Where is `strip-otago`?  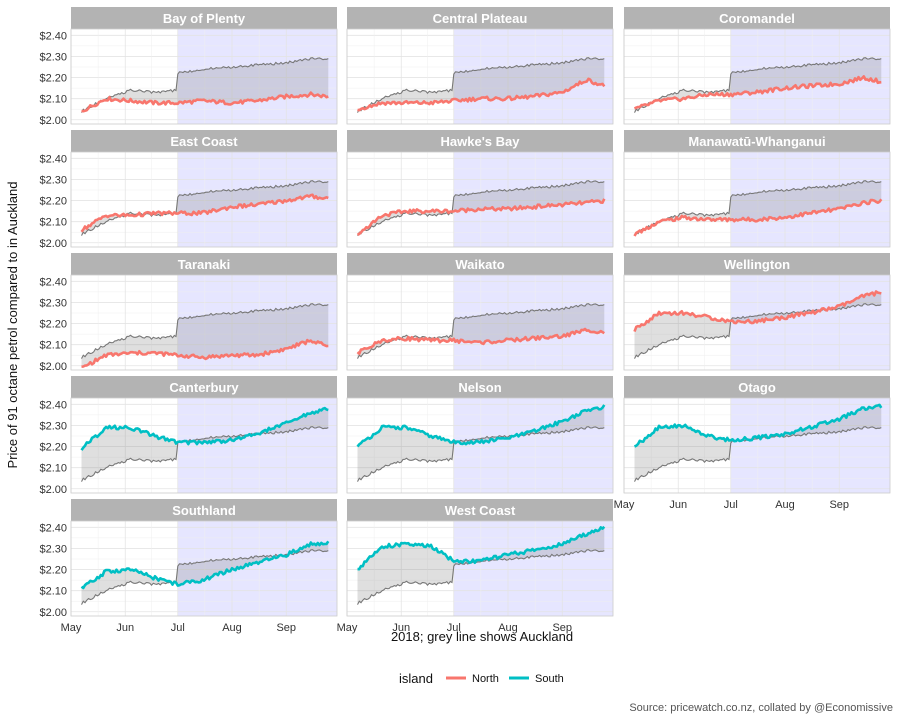
strip-otago is located at coordinates (757, 387).